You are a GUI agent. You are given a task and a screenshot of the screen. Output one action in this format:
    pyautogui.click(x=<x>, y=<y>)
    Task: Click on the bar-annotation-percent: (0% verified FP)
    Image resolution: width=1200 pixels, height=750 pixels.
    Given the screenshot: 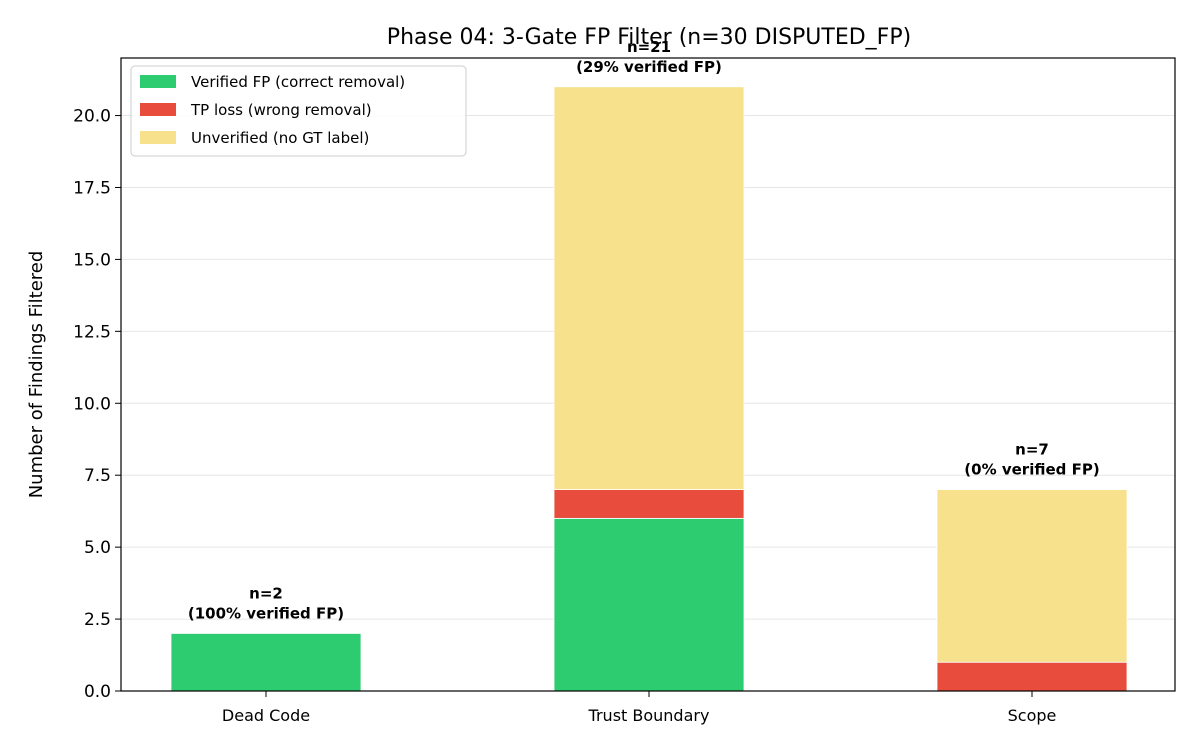 What is the action you would take?
    pyautogui.click(x=1031, y=470)
    